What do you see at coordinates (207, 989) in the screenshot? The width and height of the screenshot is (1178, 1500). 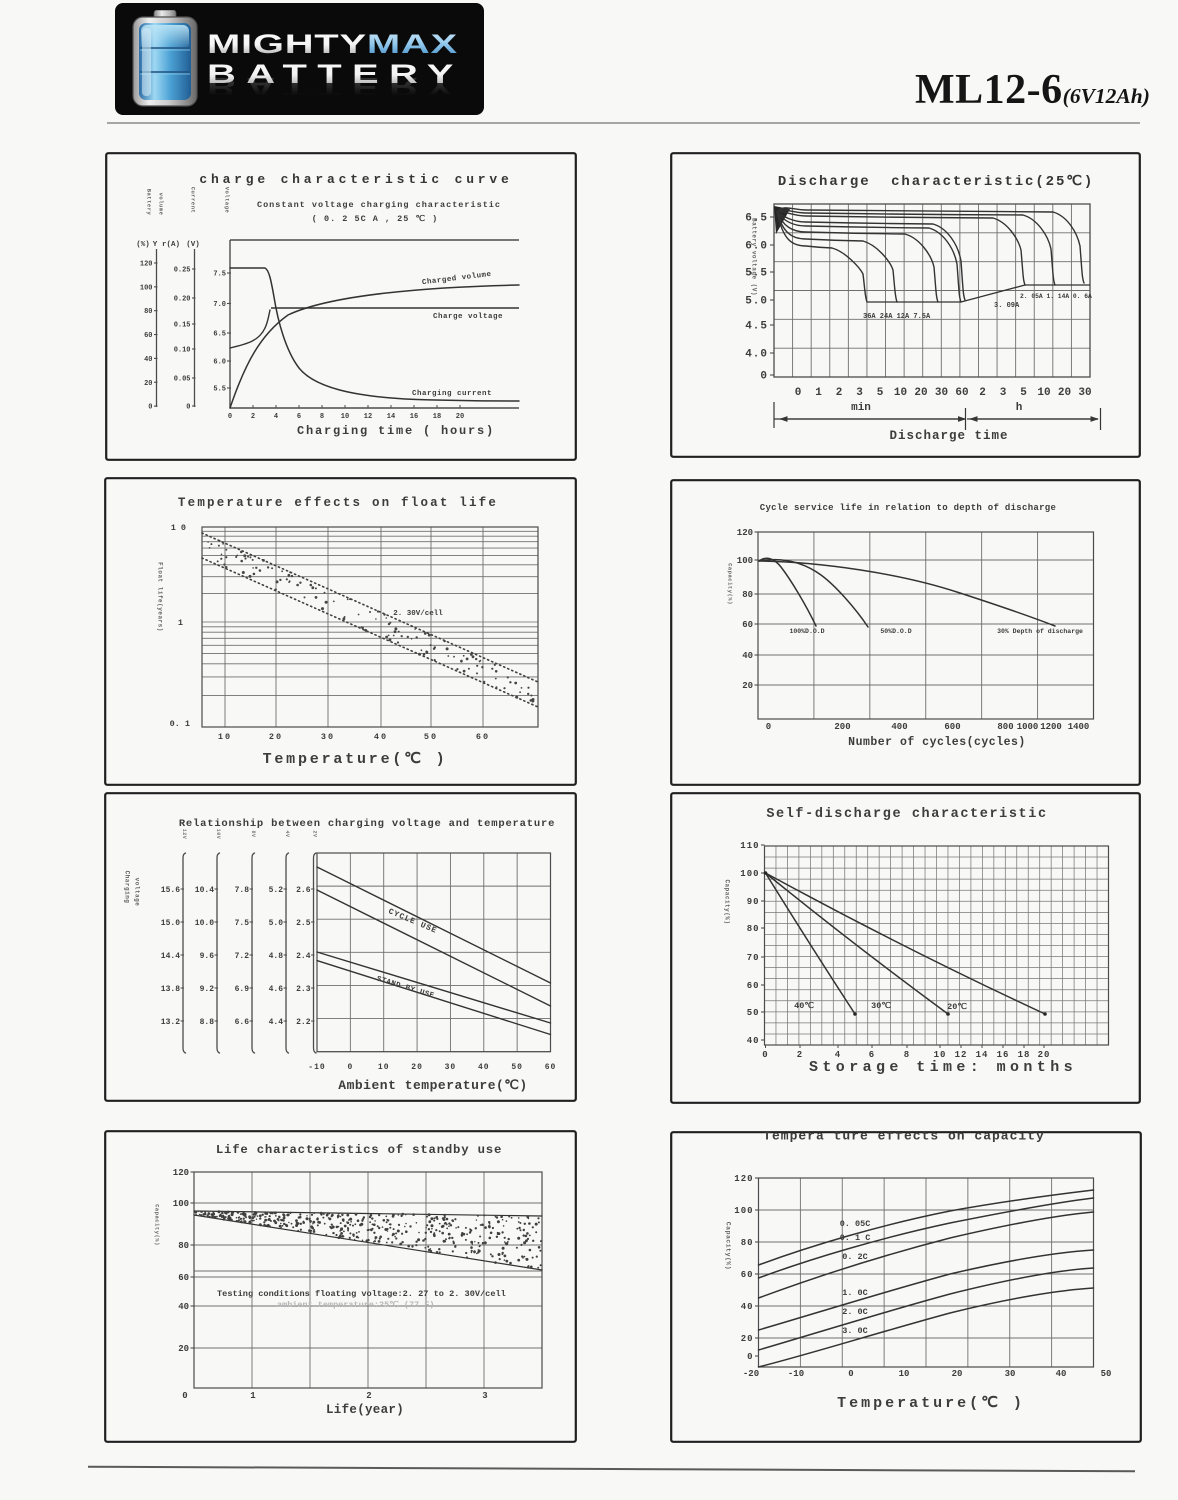 I see `svg-text: 9.2` at bounding box center [207, 989].